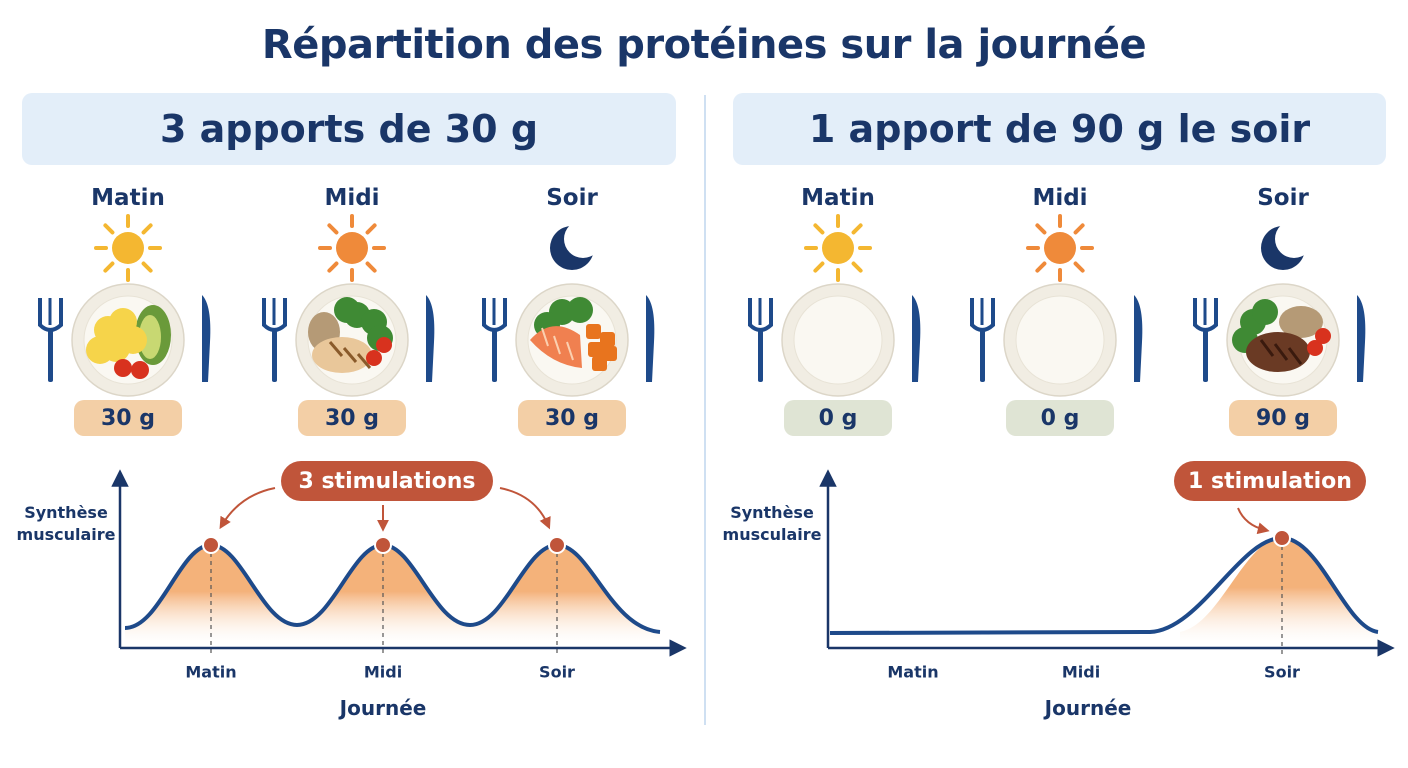 The height and width of the screenshot is (768, 1408). What do you see at coordinates (1107, 563) in the screenshot?
I see `chart-right` at bounding box center [1107, 563].